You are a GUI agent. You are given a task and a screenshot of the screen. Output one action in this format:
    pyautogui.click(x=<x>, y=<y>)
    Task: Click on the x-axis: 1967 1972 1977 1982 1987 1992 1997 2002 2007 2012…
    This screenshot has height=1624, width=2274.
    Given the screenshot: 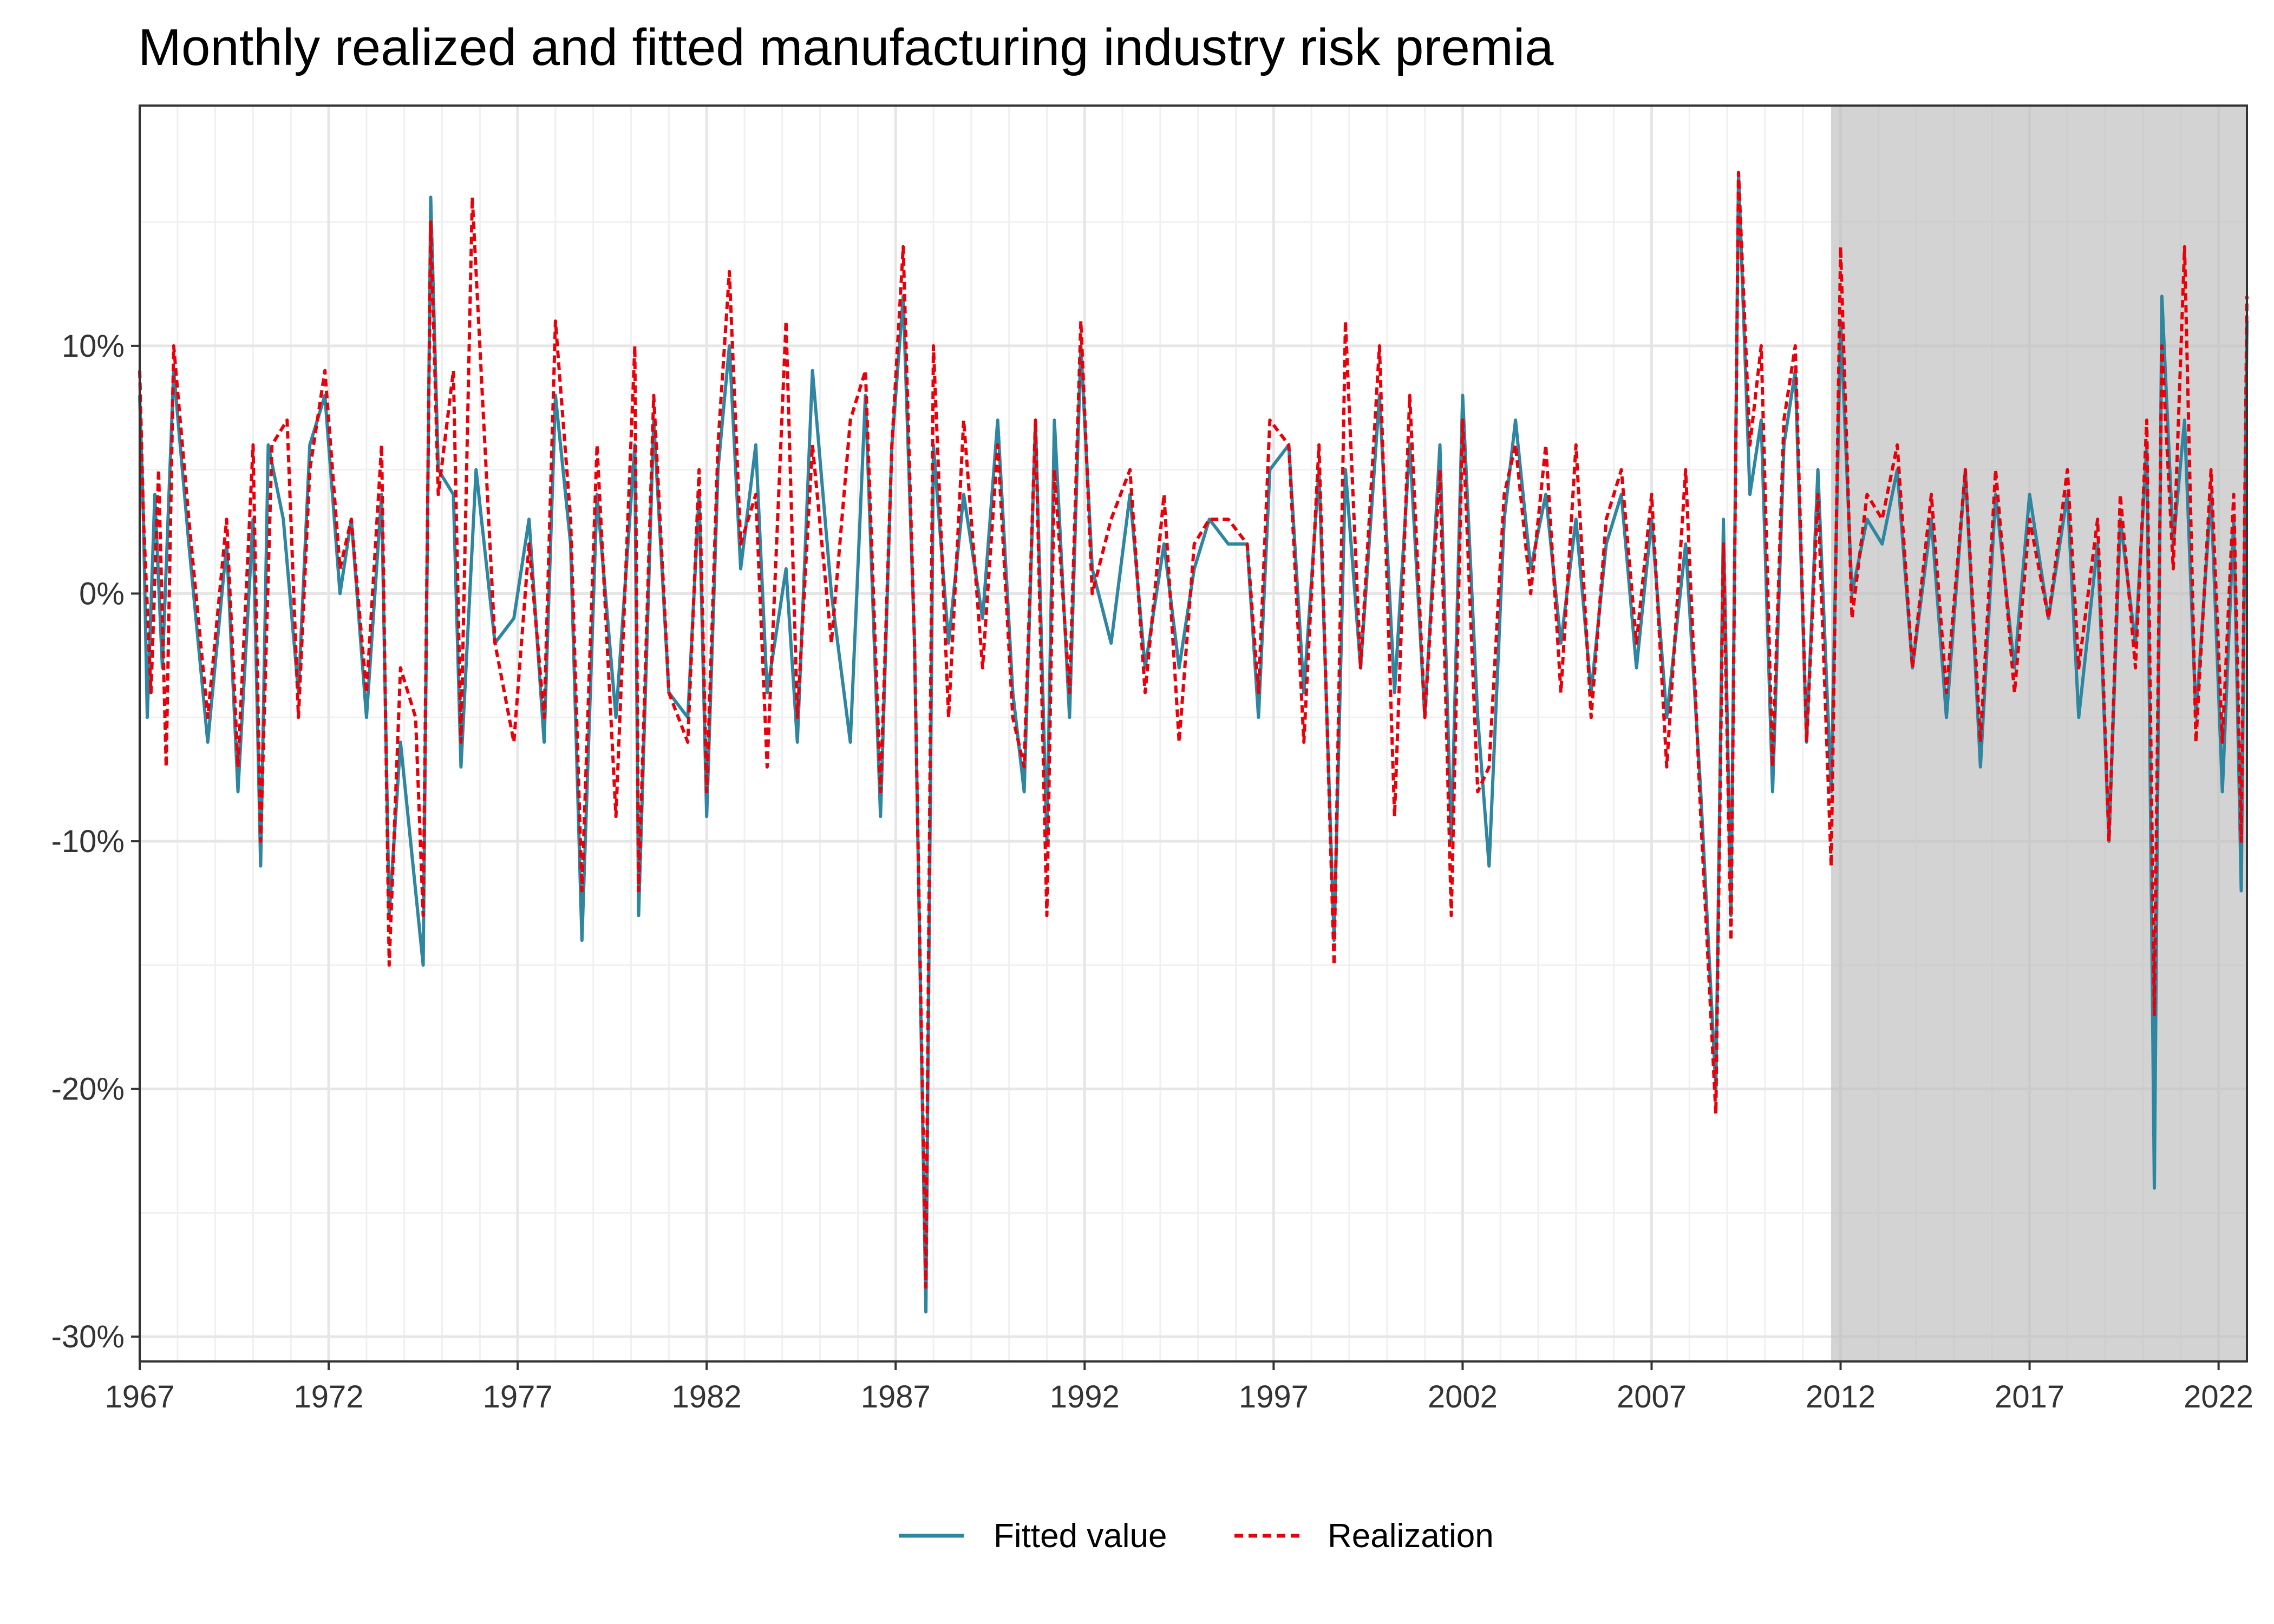 What is the action you would take?
    pyautogui.click(x=1179, y=1388)
    